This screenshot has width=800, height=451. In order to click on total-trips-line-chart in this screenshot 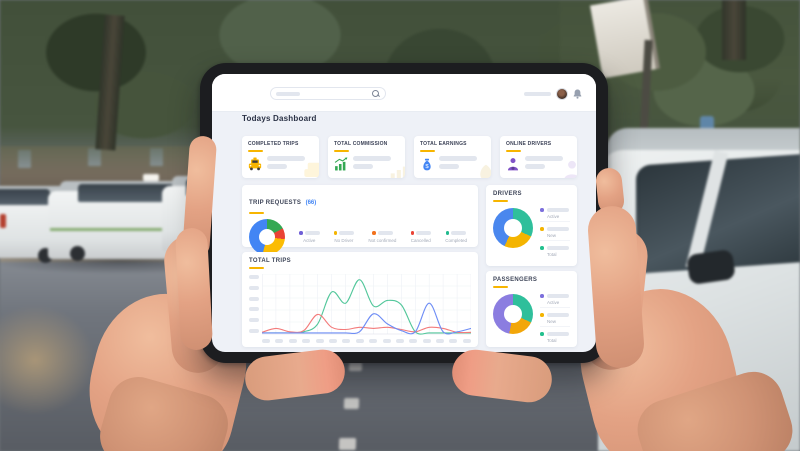, I will do `click(366, 304)`.